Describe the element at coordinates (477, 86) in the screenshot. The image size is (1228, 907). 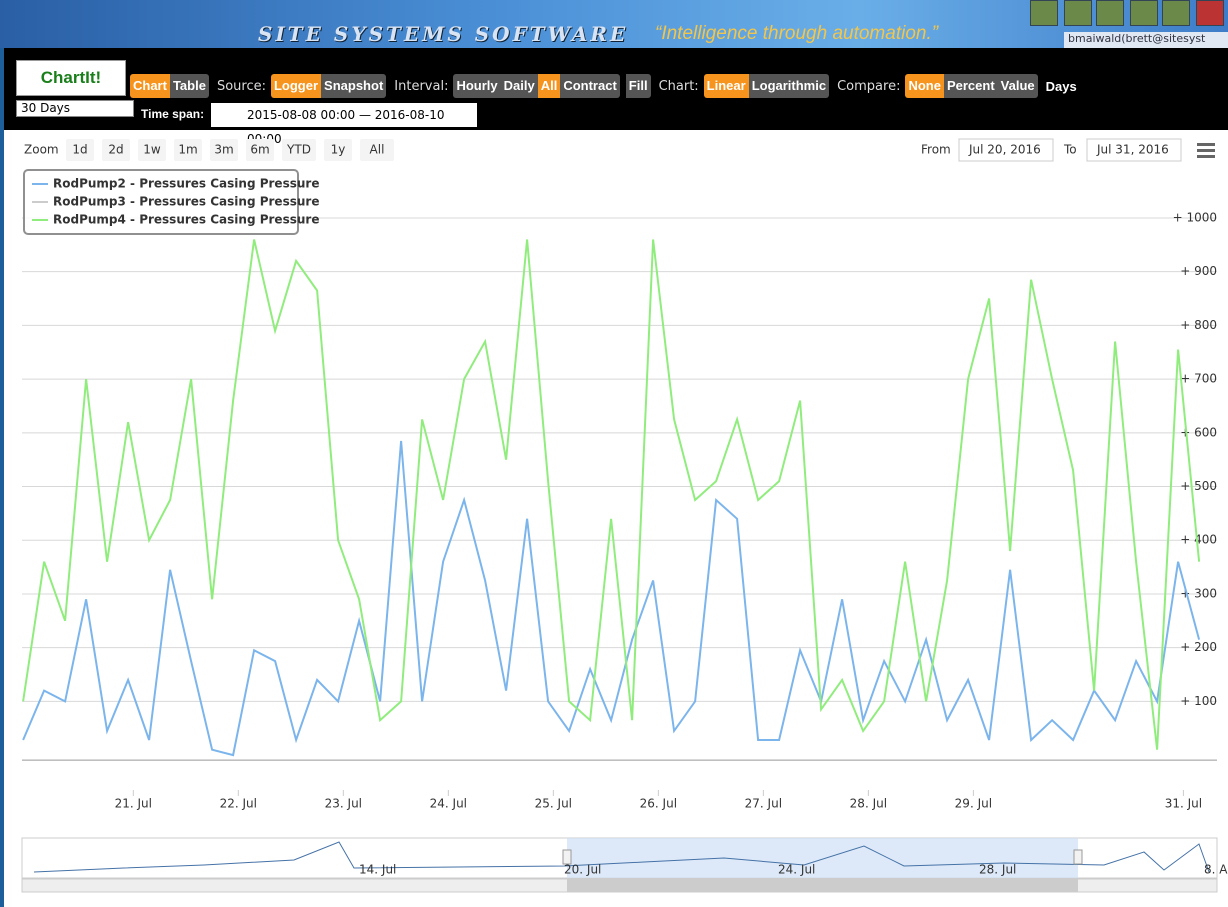
I see `toggle-button: Hourly` at that location.